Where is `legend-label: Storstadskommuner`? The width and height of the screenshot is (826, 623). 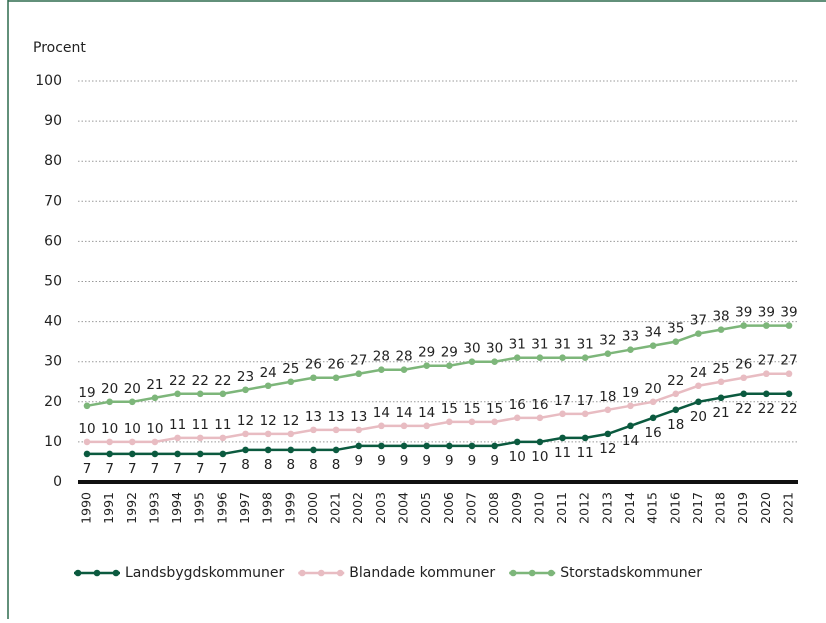
legend-label: Storstadskommuner is located at coordinates (631, 573).